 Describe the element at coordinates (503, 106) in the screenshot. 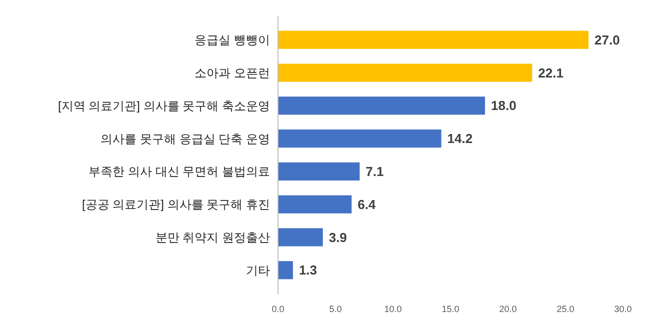

I see `data-label: 18.0` at that location.